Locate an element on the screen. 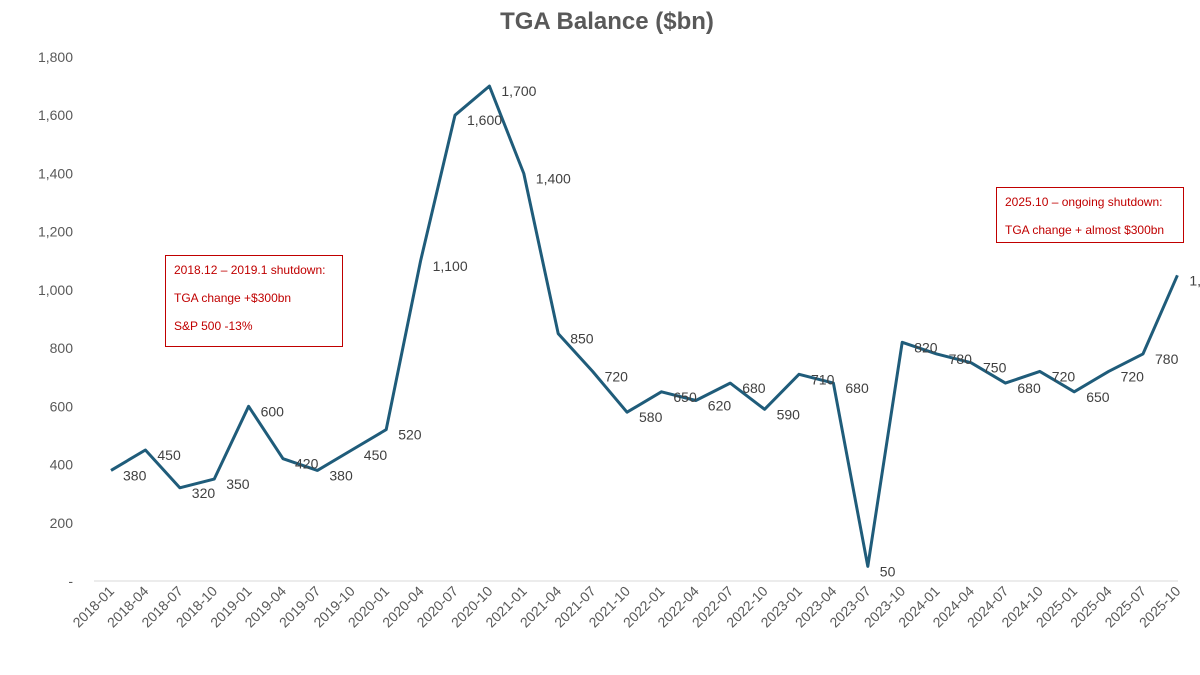 Image resolution: width=1200 pixels, height=675 pixels. y-tick-label: 800 is located at coordinates (62, 348).